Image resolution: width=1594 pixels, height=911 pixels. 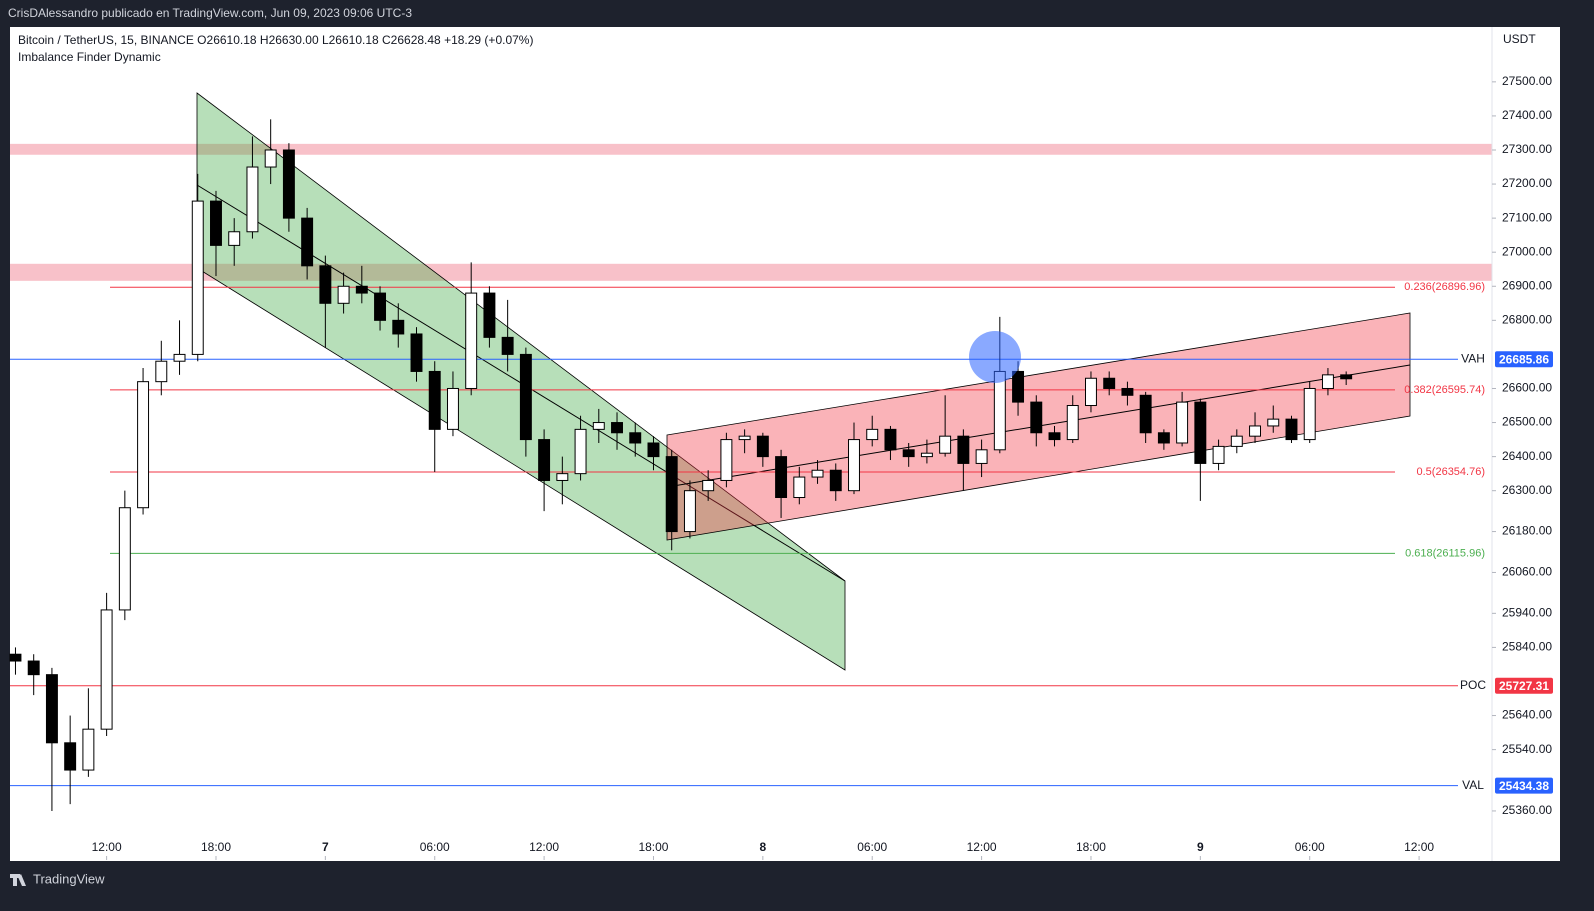 I want to click on fib-label: 0.618(26115.96), so click(x=1445, y=553).